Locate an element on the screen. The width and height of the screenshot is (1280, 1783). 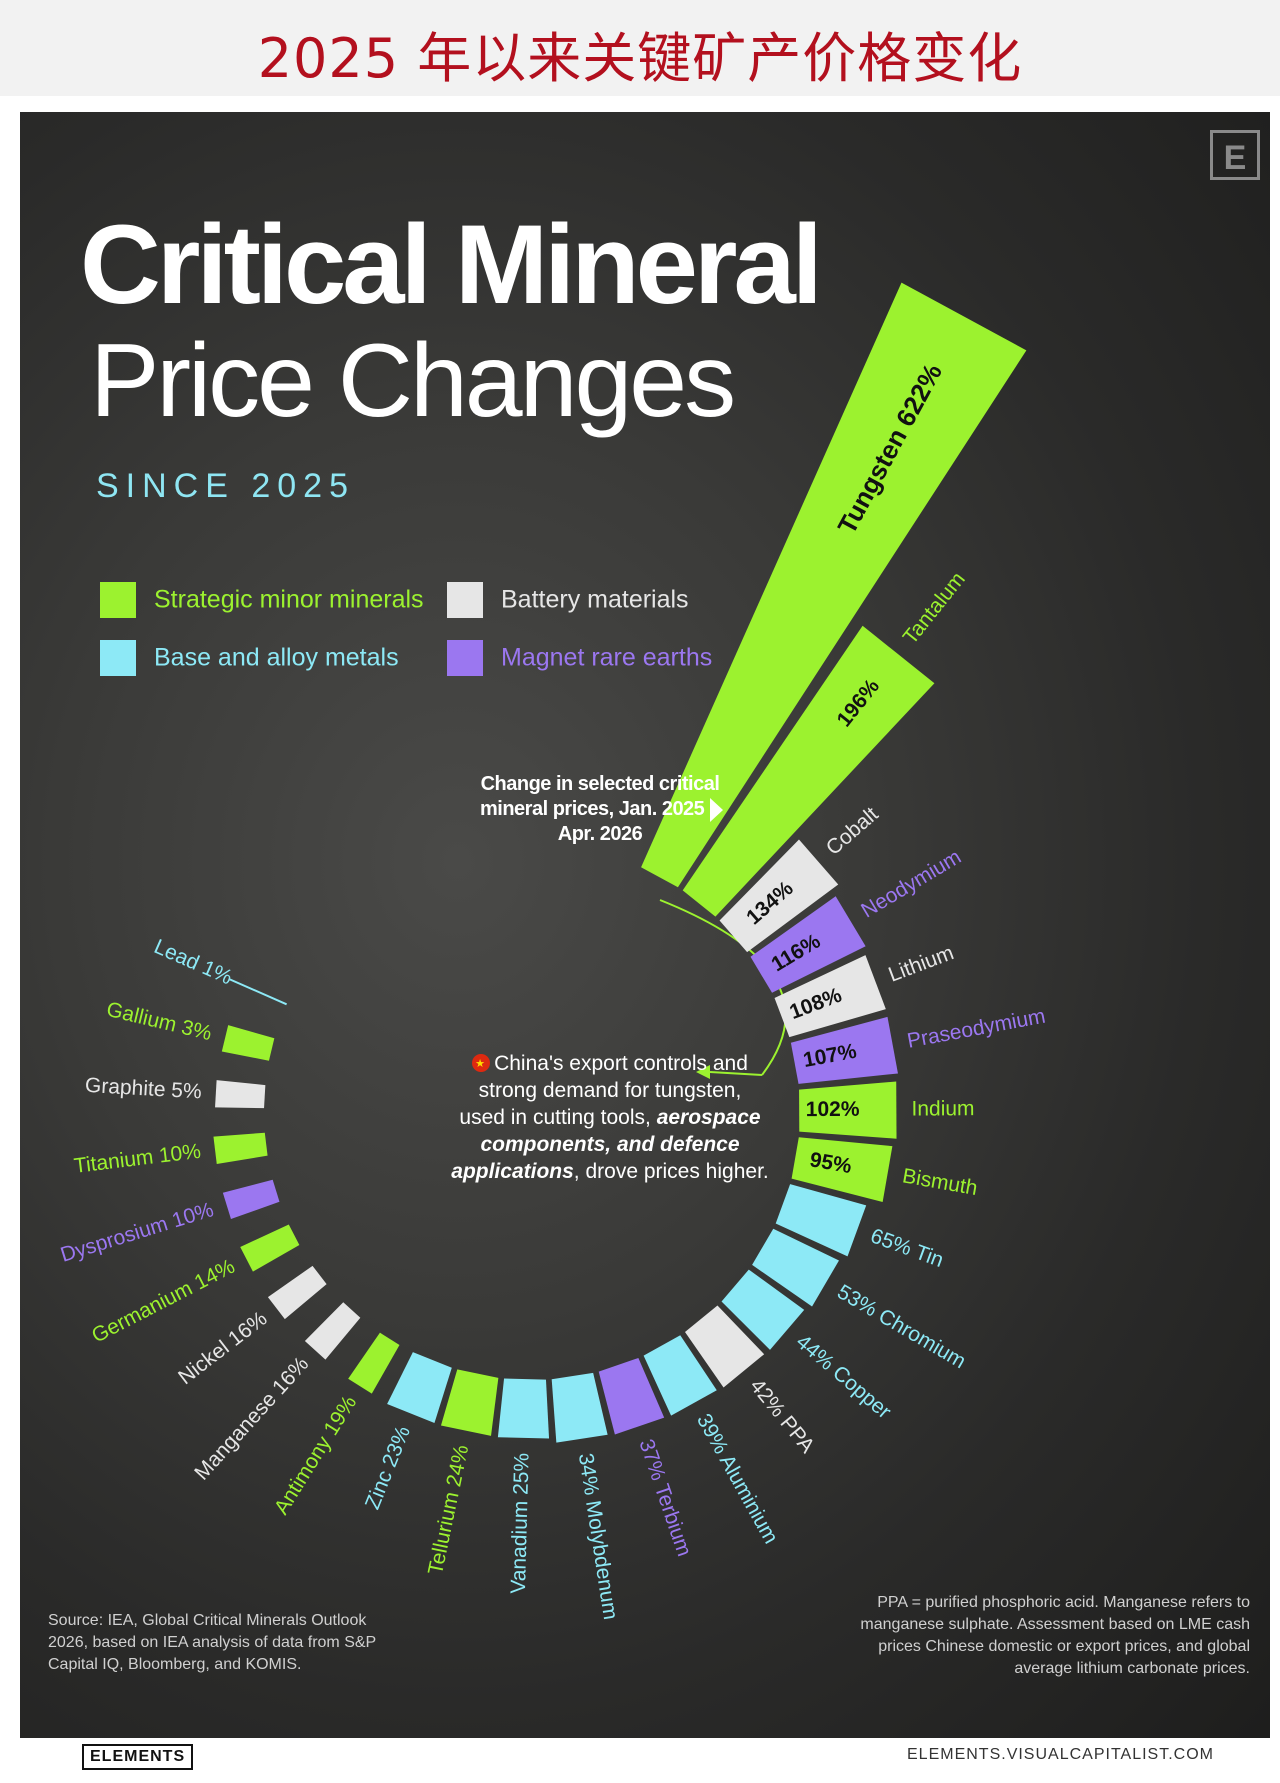
mineral-label: 44% Copper is located at coordinates (844, 1376).